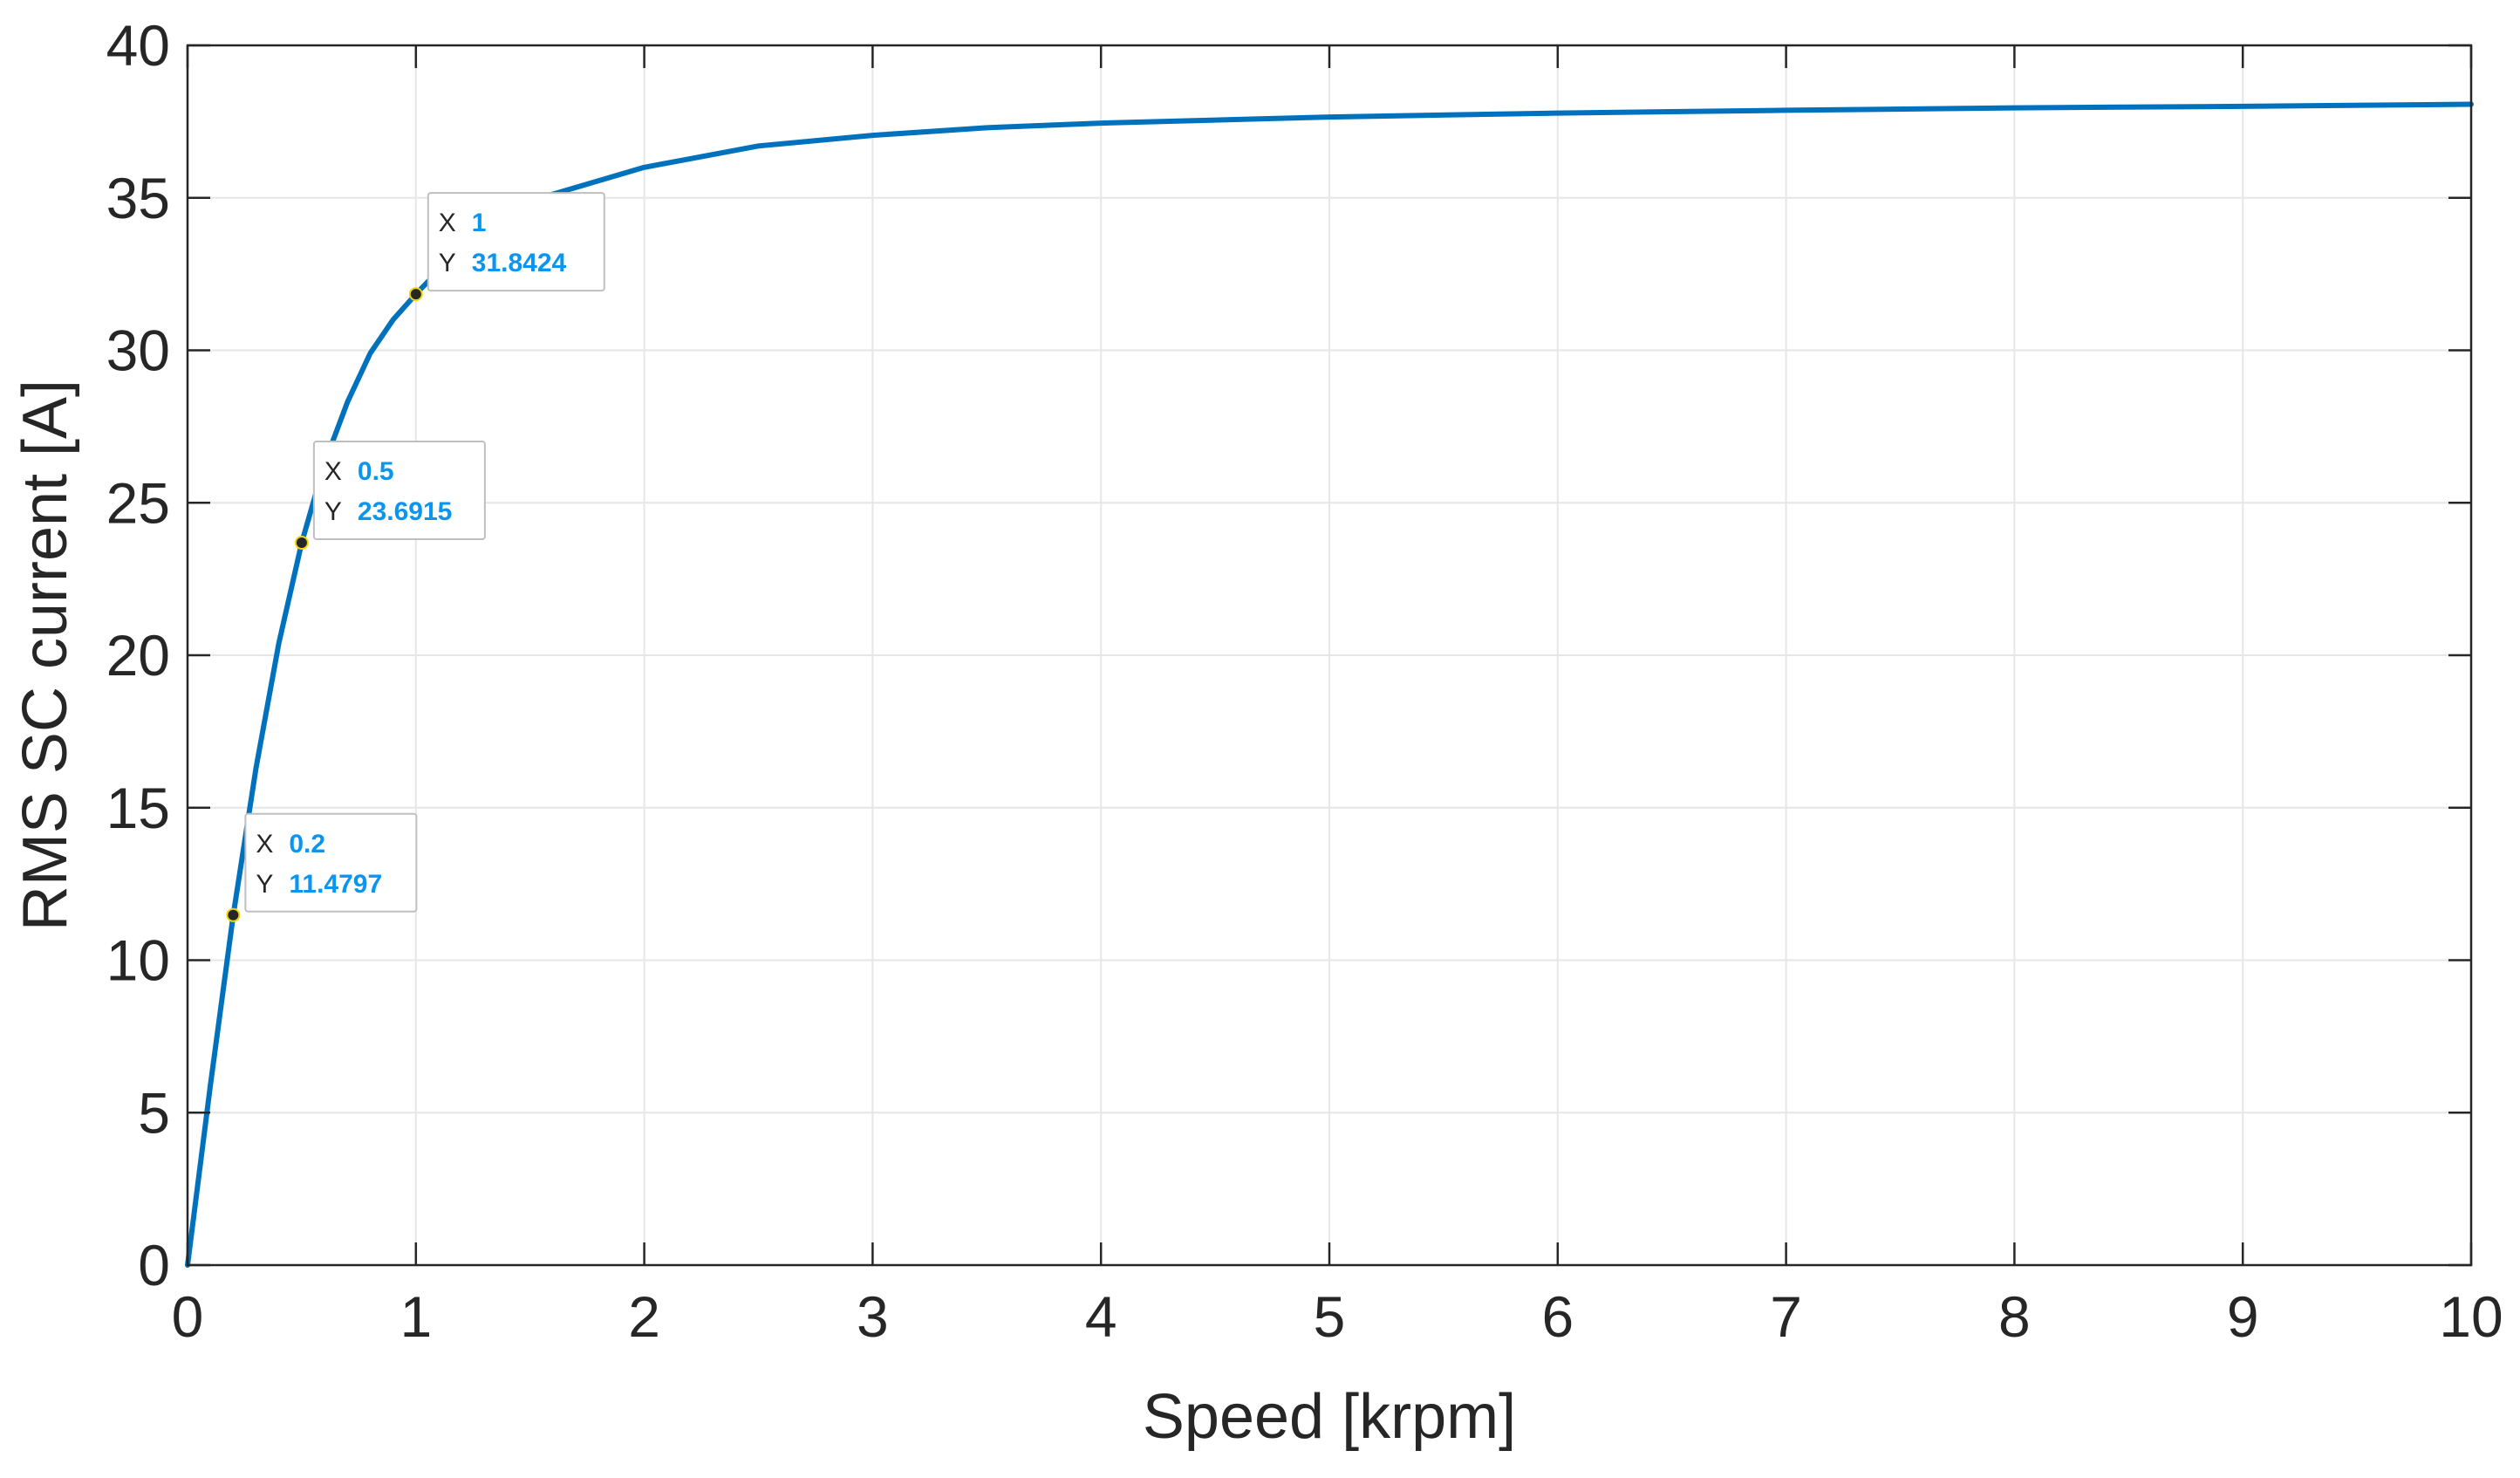 The height and width of the screenshot is (1478, 2520). What do you see at coordinates (188, 1317) in the screenshot?
I see `x-tick-label: 0` at bounding box center [188, 1317].